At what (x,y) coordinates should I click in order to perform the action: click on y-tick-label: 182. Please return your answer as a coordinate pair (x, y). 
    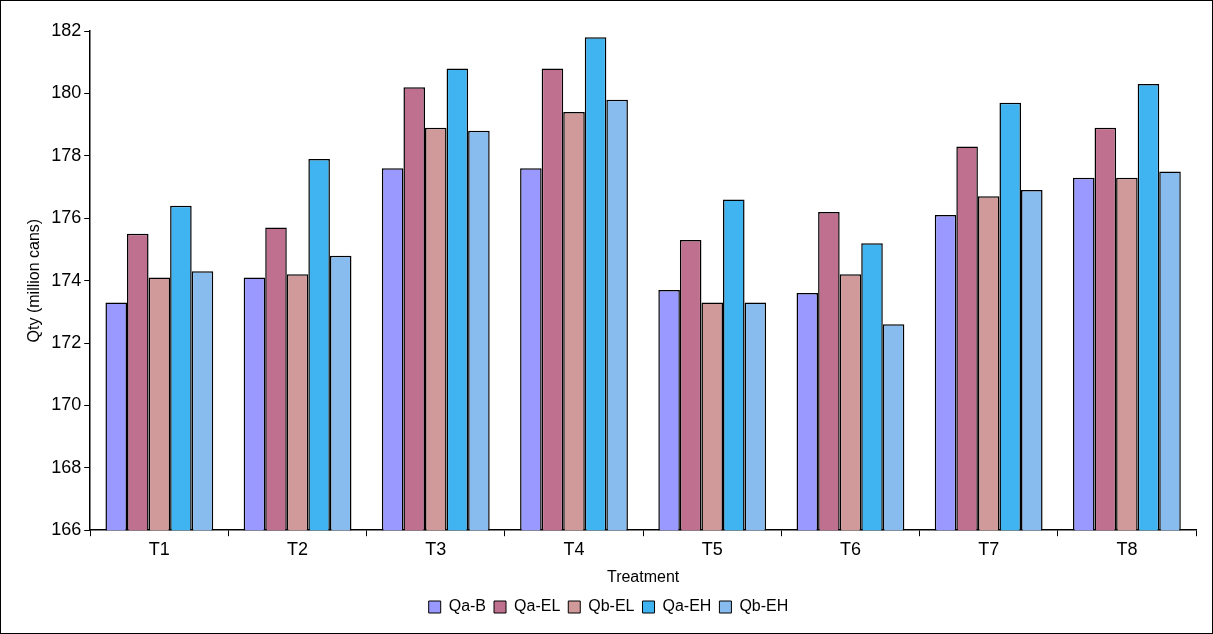
    Looking at the image, I should click on (66, 29).